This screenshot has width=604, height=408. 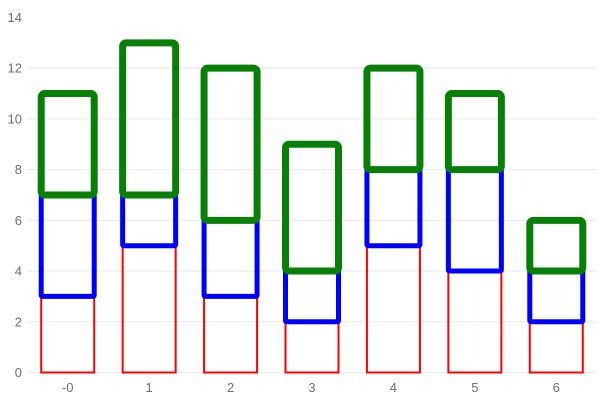 What do you see at coordinates (18, 321) in the screenshot?
I see `y-axis-tick-label: 2` at bounding box center [18, 321].